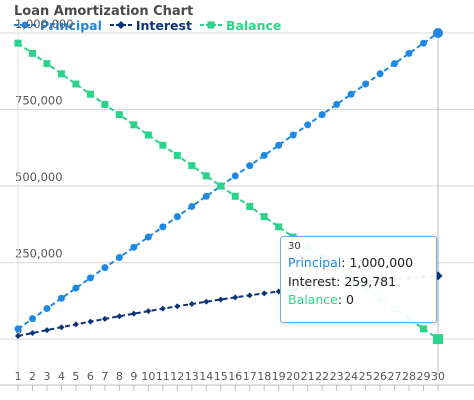  I want to click on legend-label-balance: Balance, so click(253, 25).